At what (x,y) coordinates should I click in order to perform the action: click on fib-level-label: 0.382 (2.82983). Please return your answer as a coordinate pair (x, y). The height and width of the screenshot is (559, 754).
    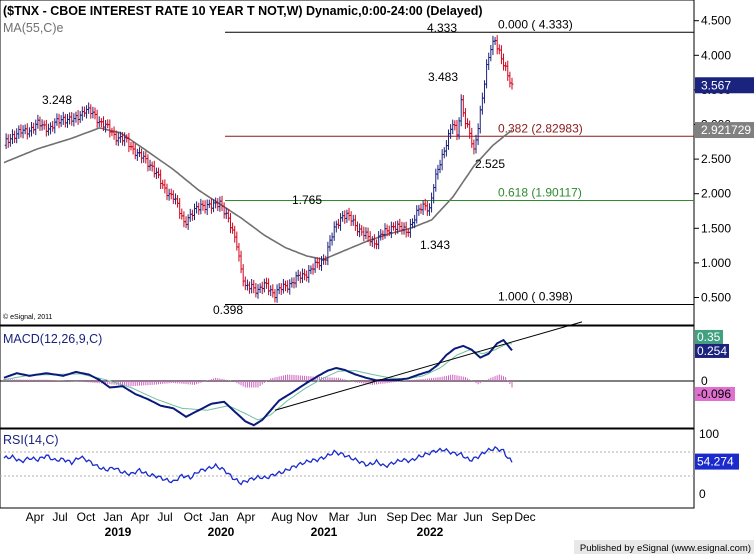
    Looking at the image, I should click on (540, 128).